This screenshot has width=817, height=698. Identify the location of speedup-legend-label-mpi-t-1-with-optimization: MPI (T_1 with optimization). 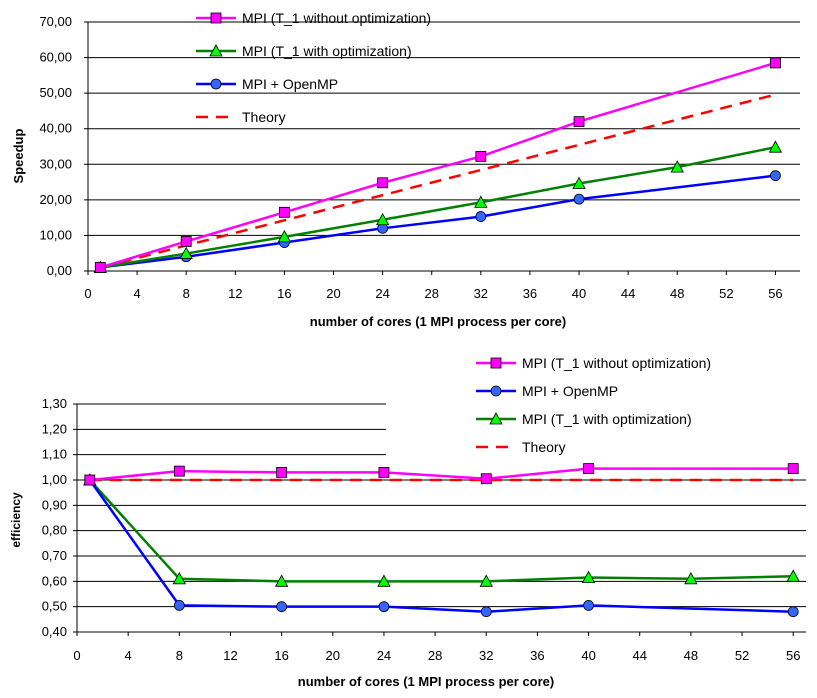
(327, 51).